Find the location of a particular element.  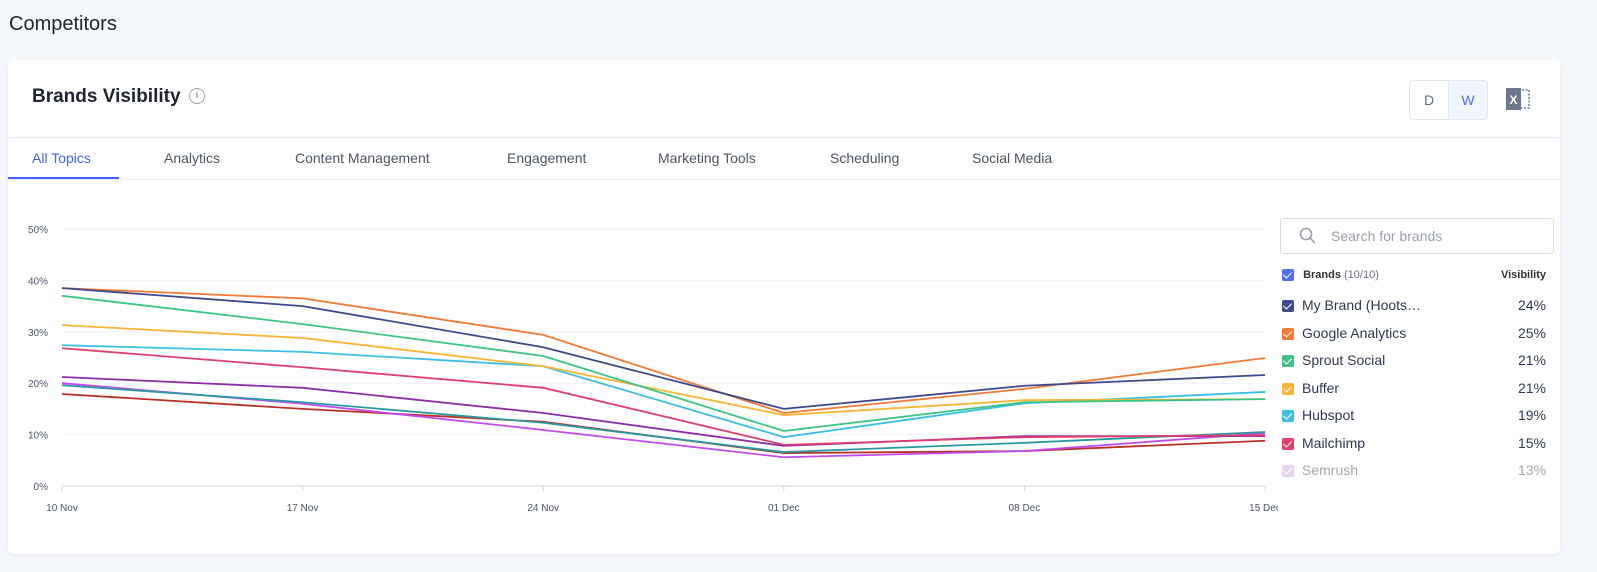

legend-item: My Brand (Hoots… 24% is located at coordinates (1414, 307).